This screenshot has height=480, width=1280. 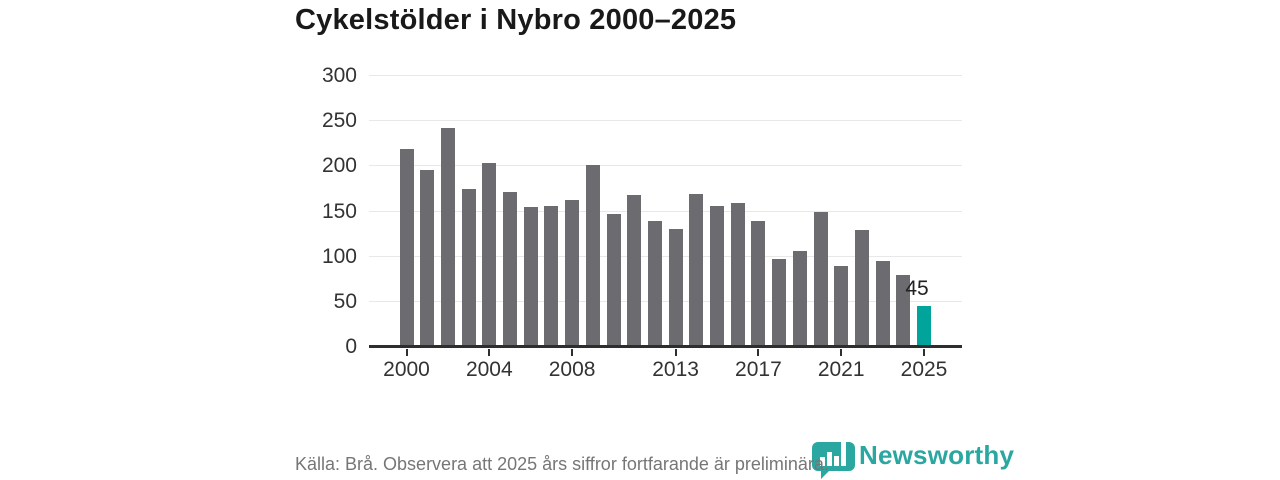 I want to click on bar-2007, so click(x=551, y=276).